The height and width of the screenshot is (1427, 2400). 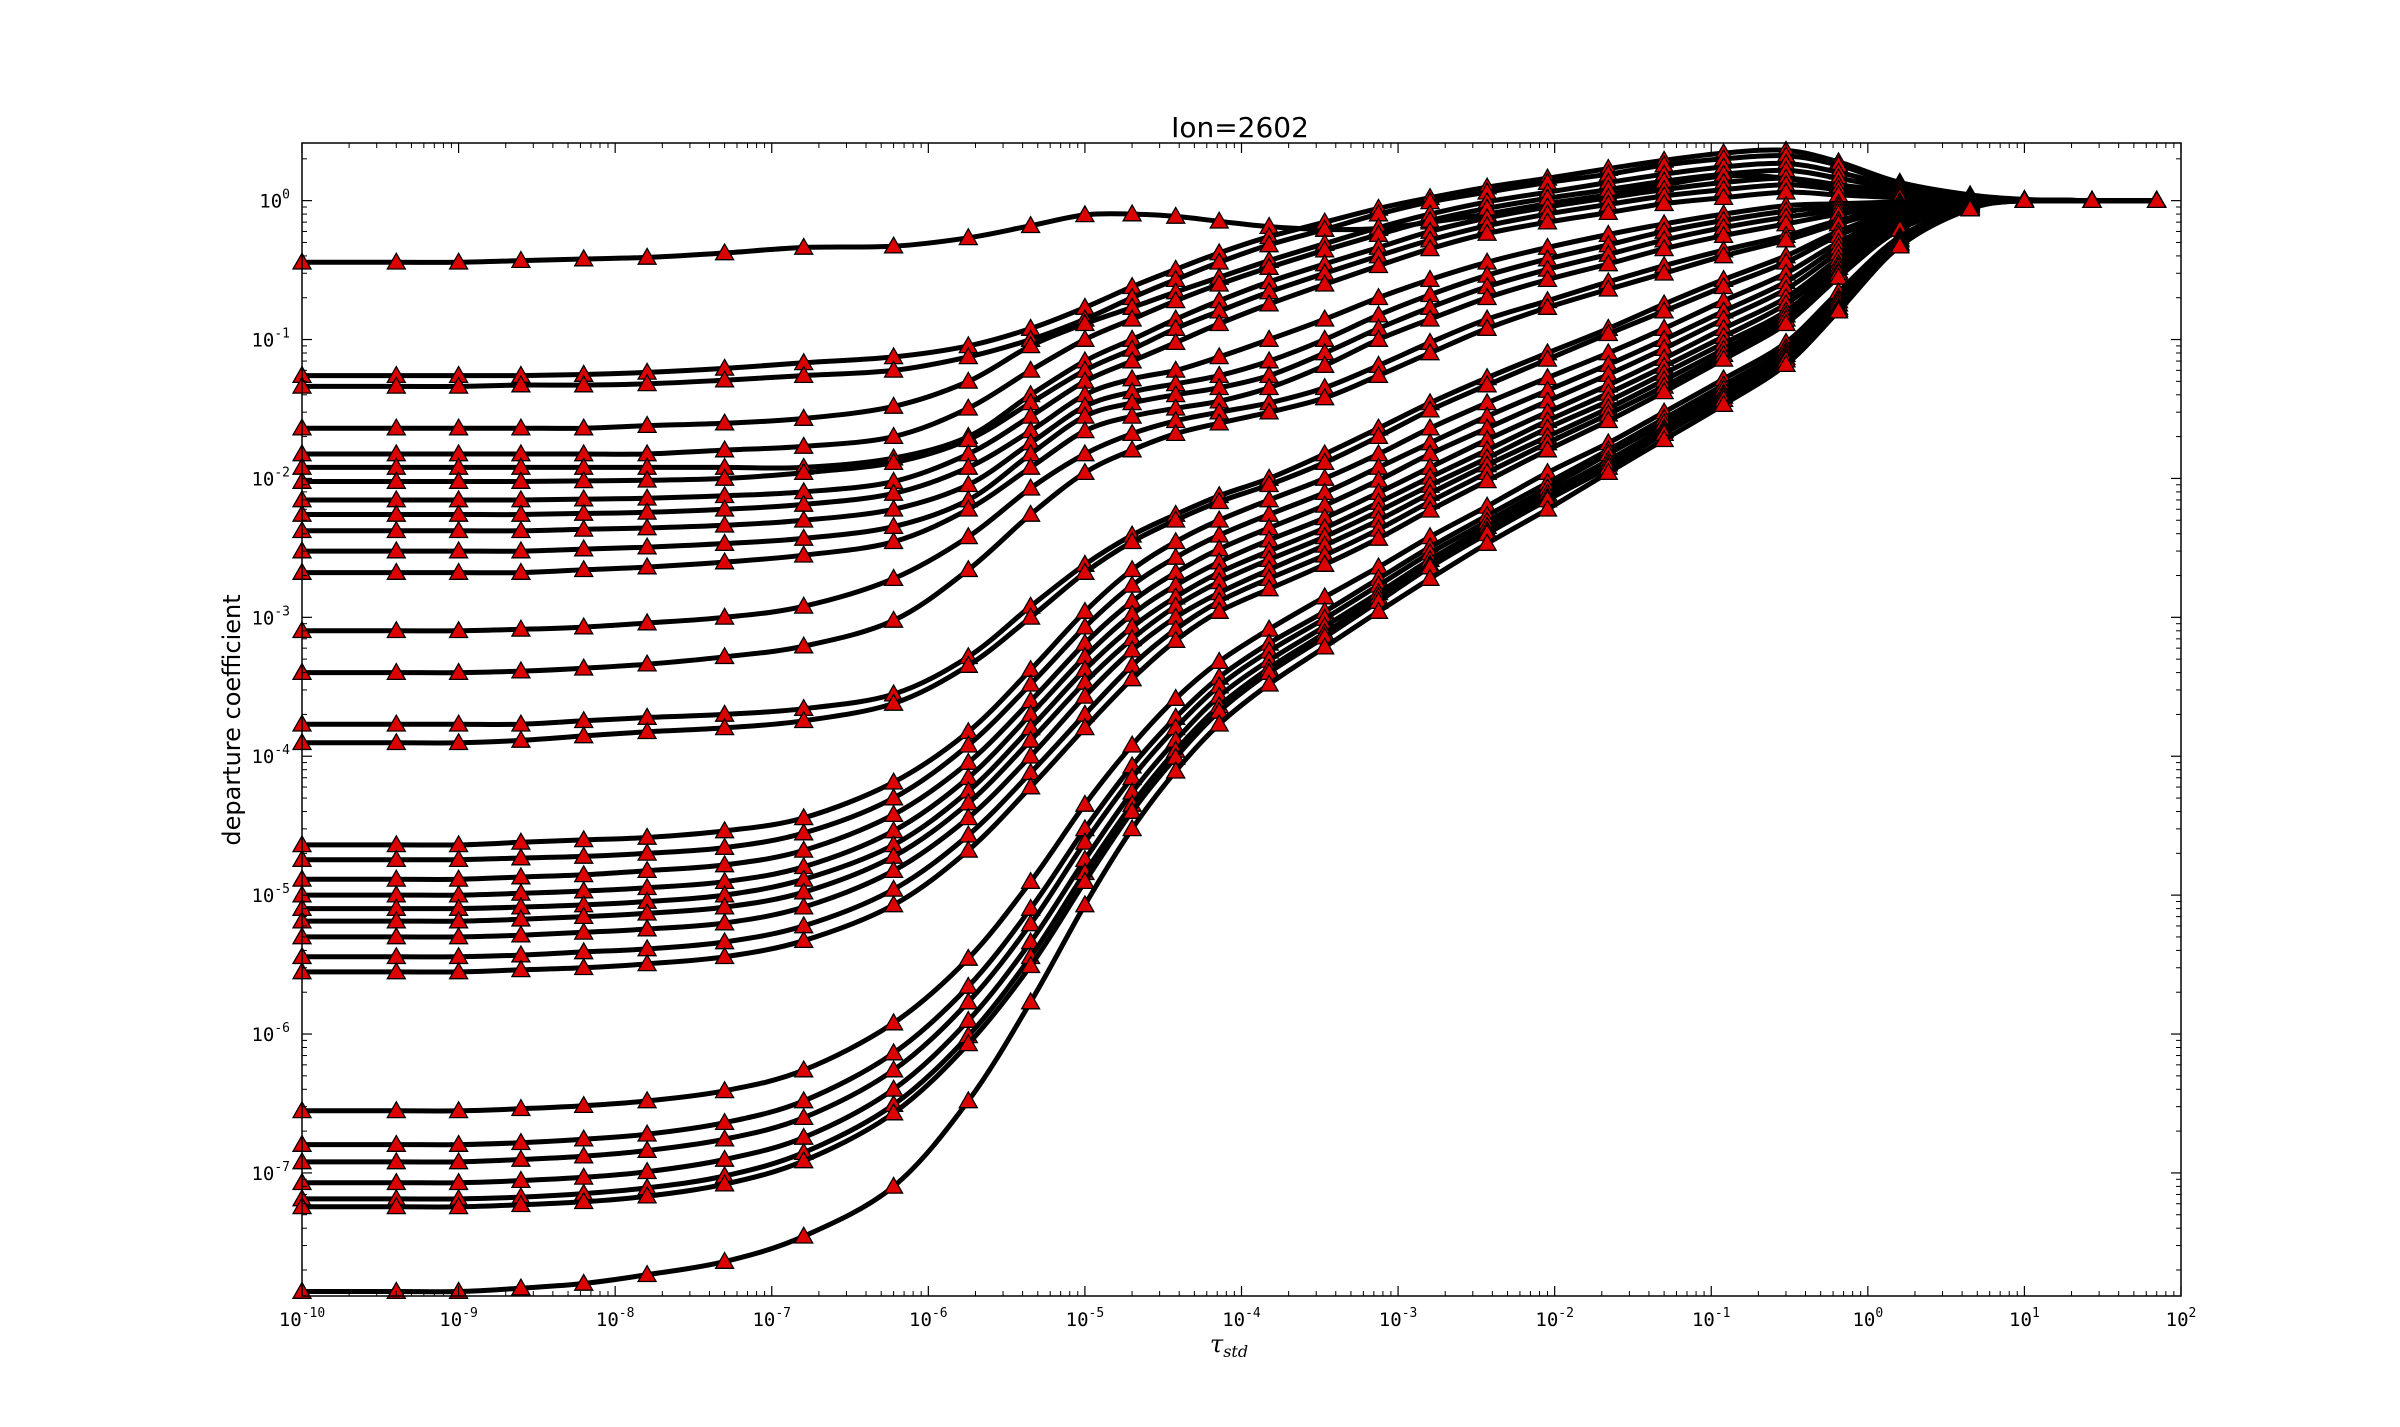 I want to click on y-tick-label: 10⁻⁶, so click(x=270, y=1033).